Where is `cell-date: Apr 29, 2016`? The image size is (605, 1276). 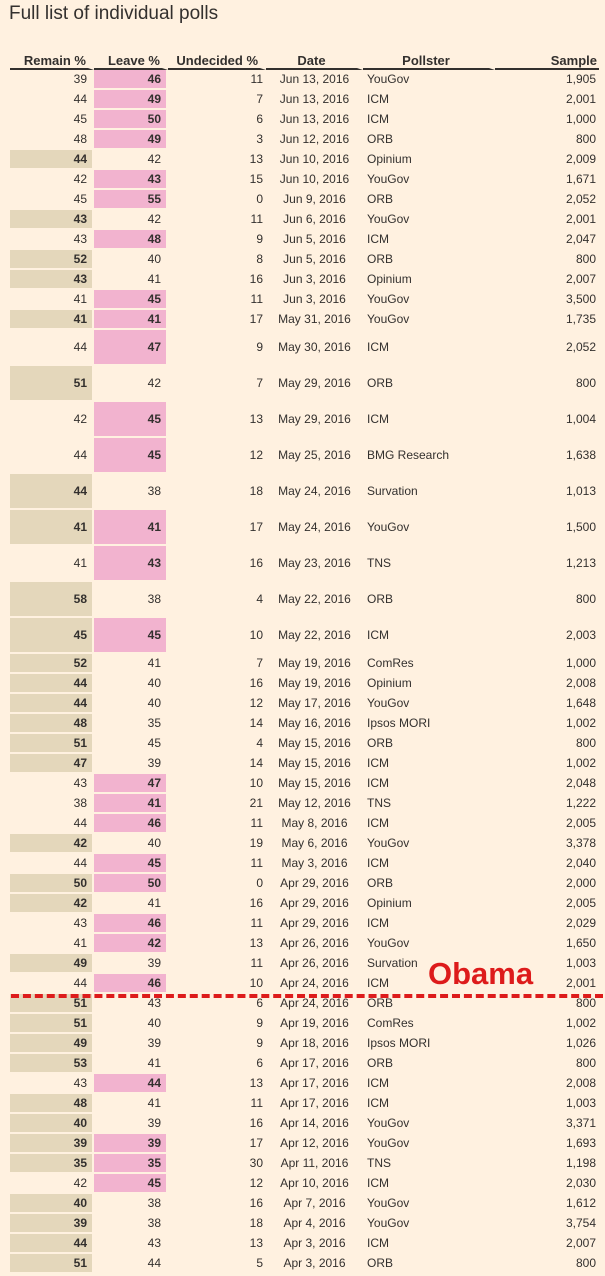
cell-date: Apr 29, 2016 is located at coordinates (314, 904).